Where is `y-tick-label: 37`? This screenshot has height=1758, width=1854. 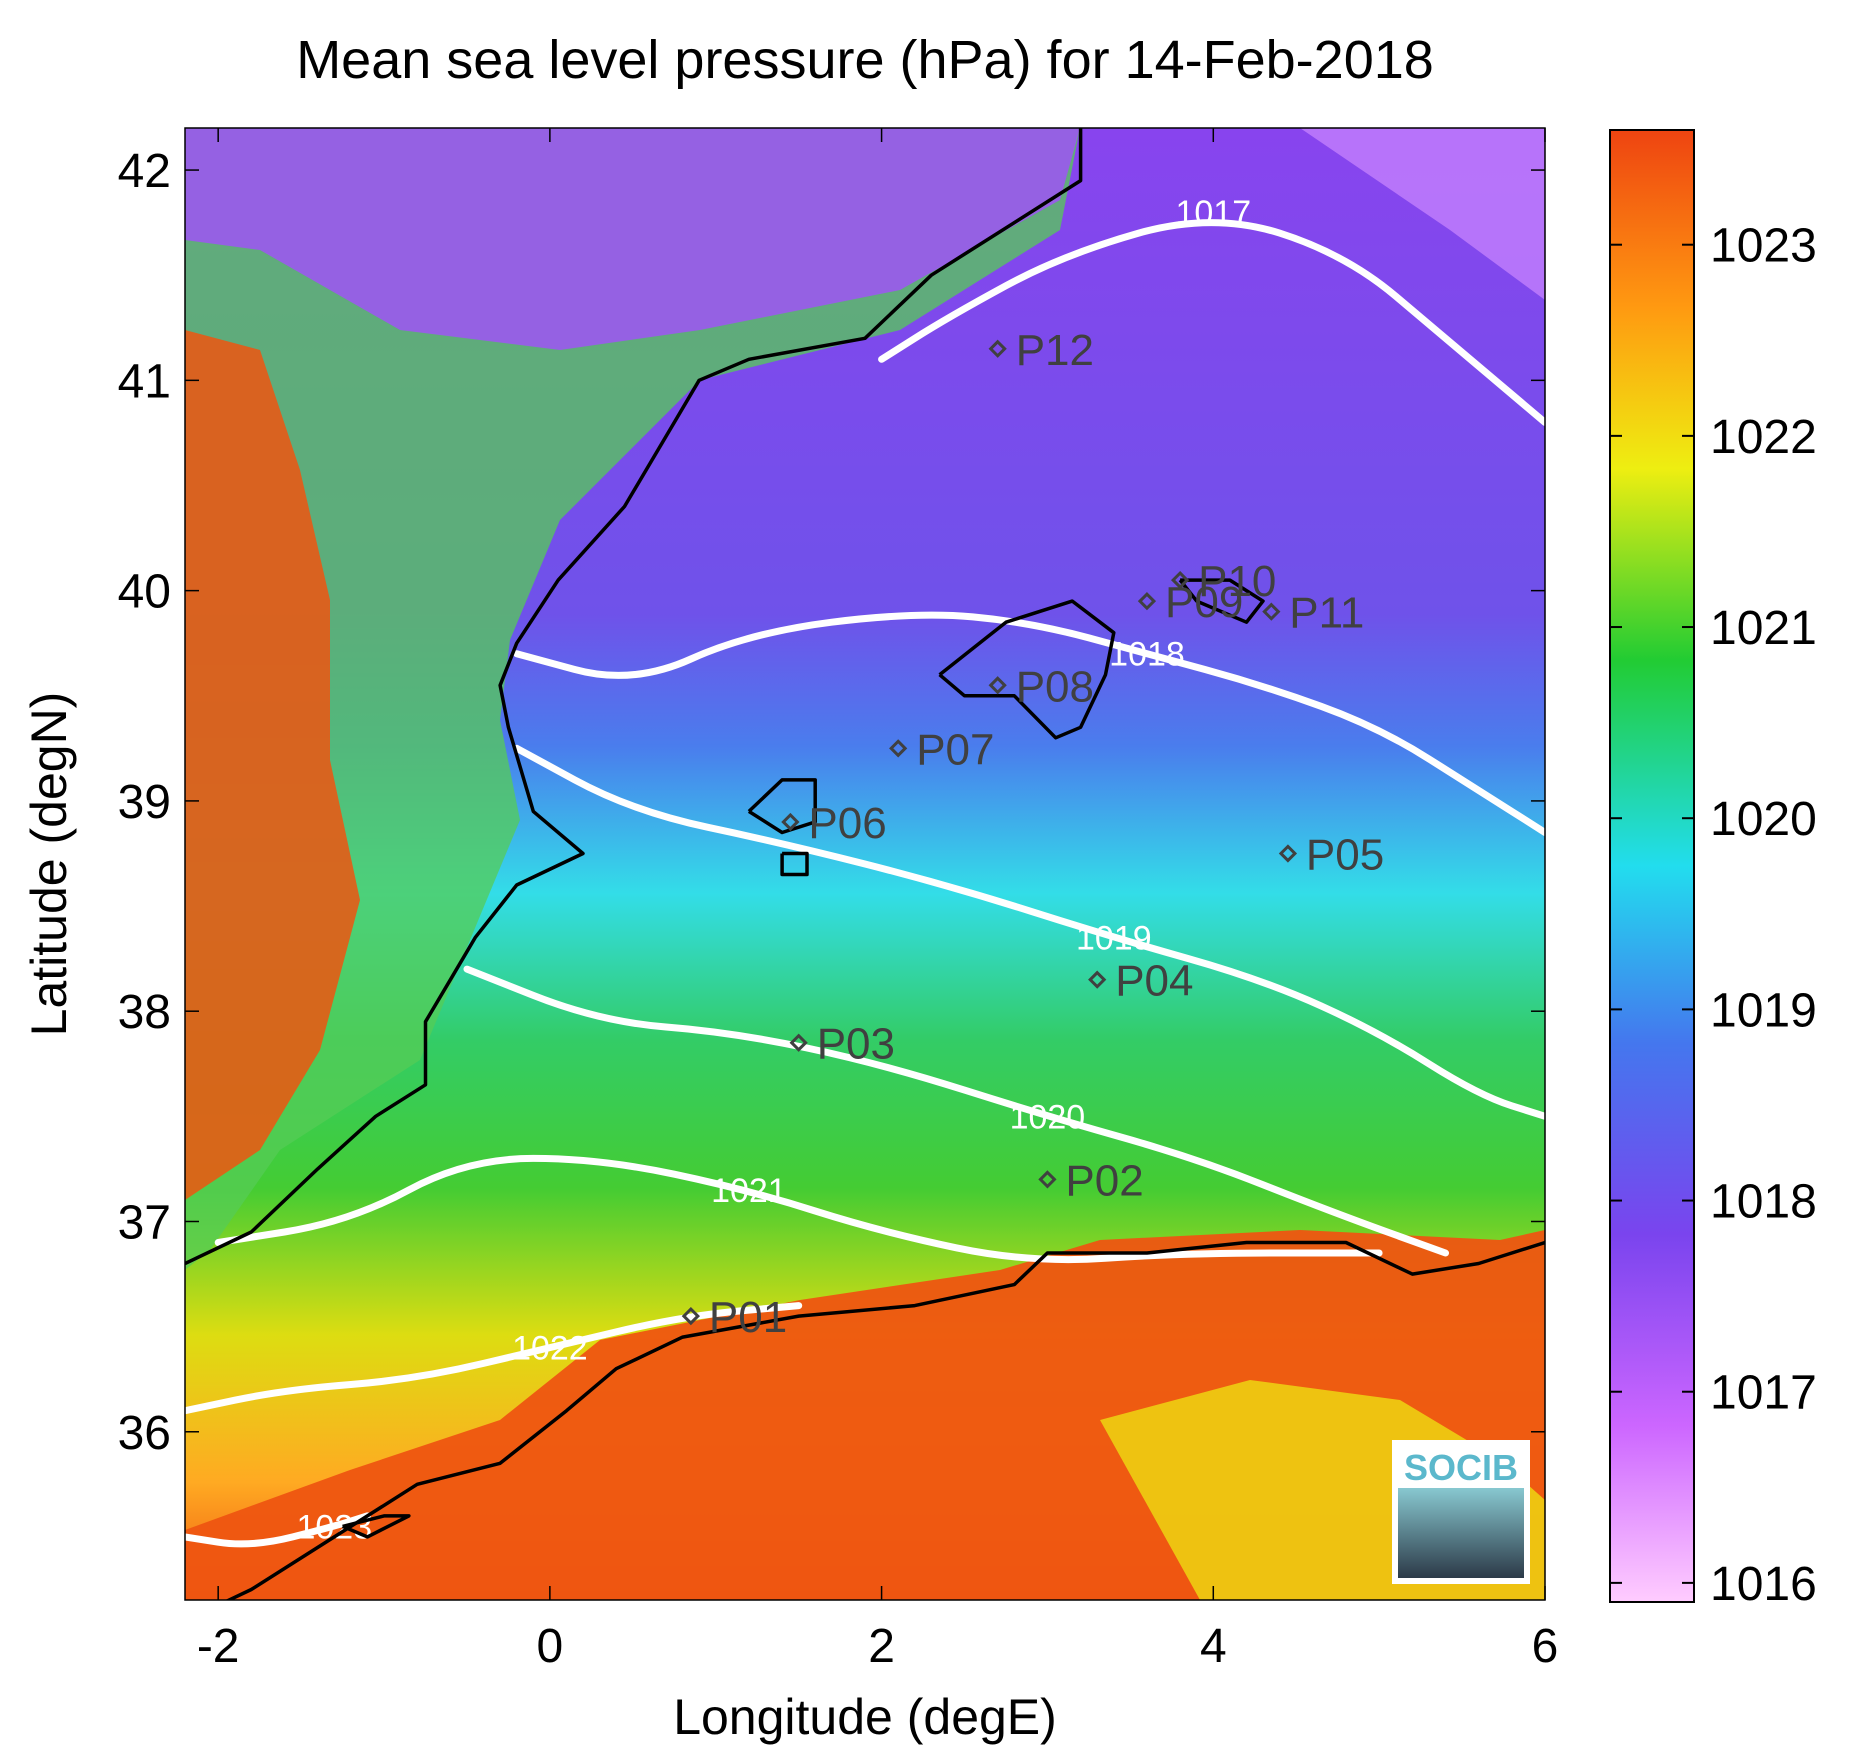
y-tick-label: 37 is located at coordinates (144, 1222).